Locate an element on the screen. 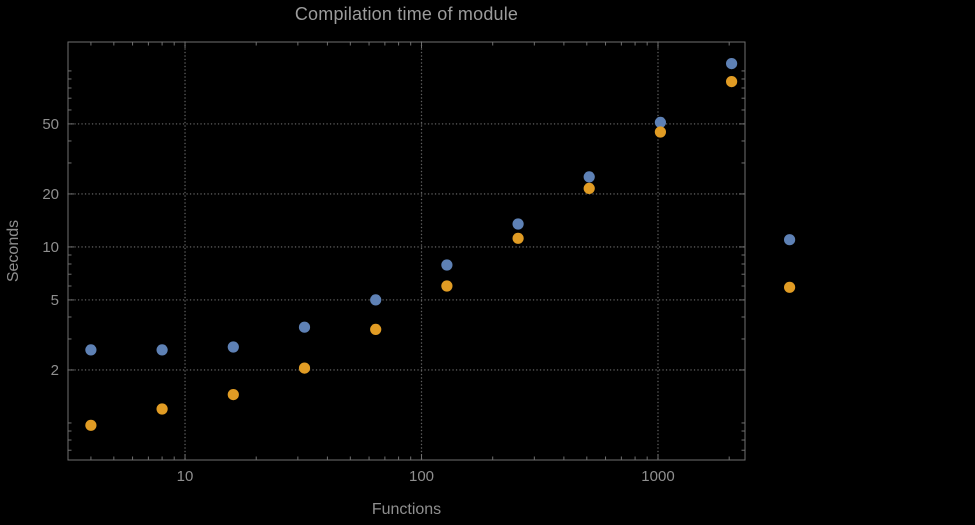 The width and height of the screenshot is (975, 525). y-tick-label: 5 is located at coordinates (55, 300).